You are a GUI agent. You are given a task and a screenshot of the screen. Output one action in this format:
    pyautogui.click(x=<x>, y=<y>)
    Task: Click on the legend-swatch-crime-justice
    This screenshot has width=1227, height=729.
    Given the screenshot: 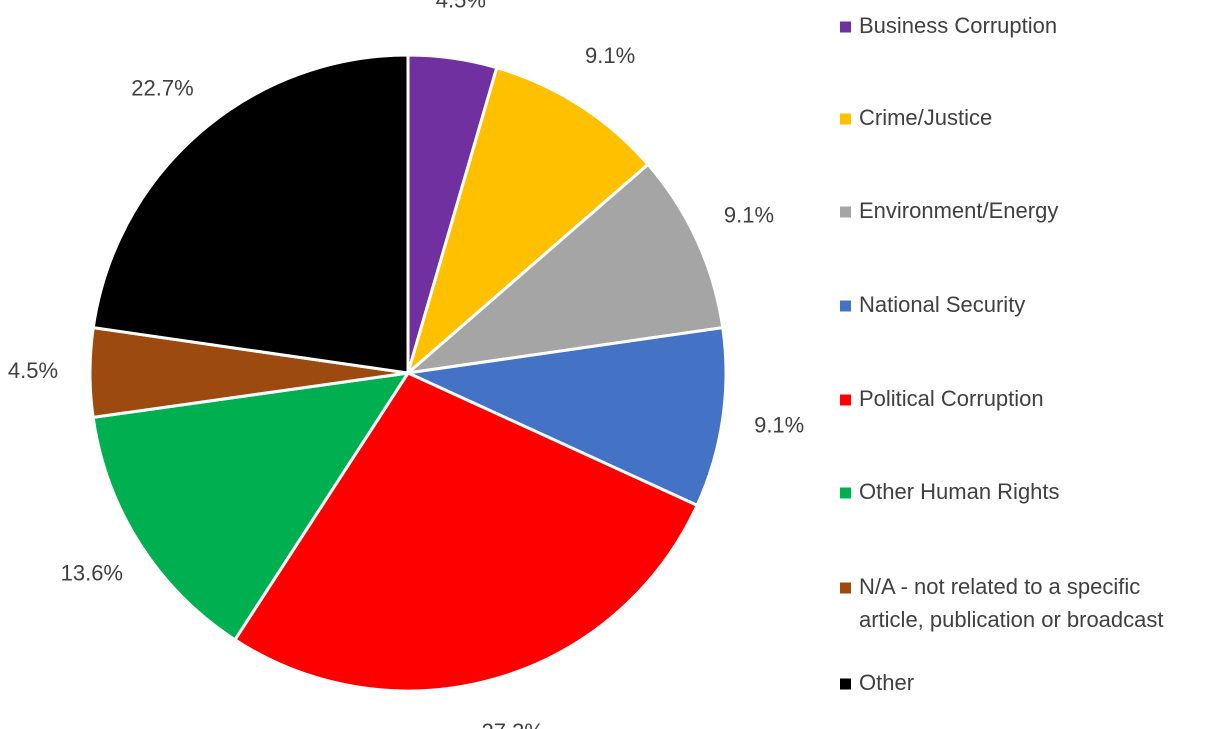 What is the action you would take?
    pyautogui.click(x=845, y=119)
    